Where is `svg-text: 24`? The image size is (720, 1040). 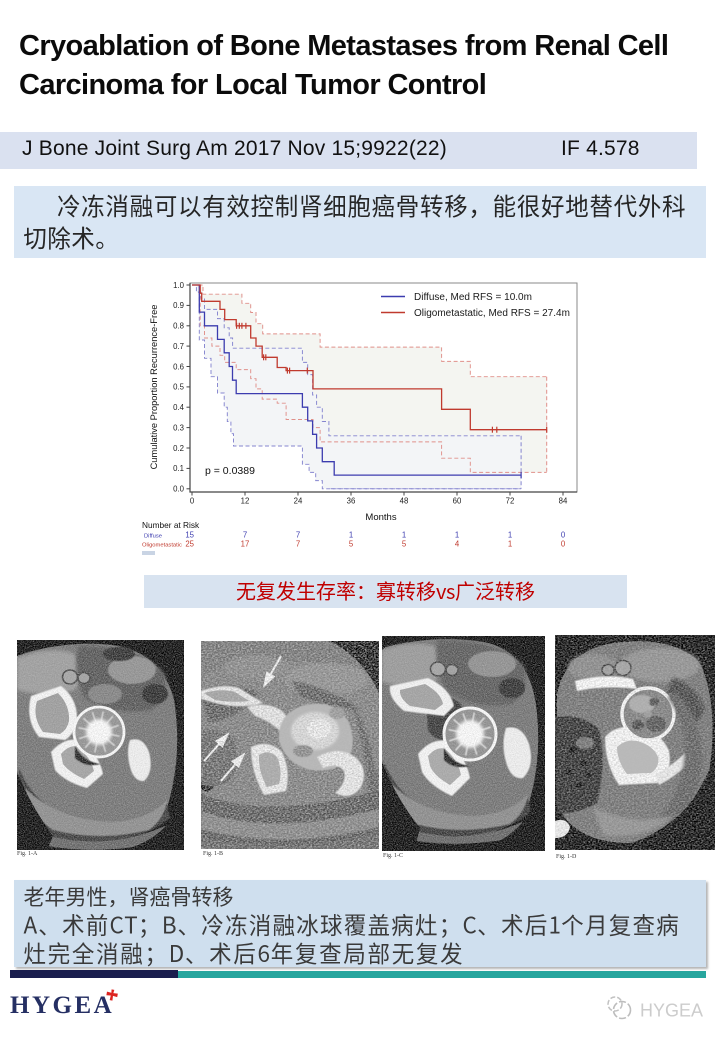 svg-text: 24 is located at coordinates (298, 501).